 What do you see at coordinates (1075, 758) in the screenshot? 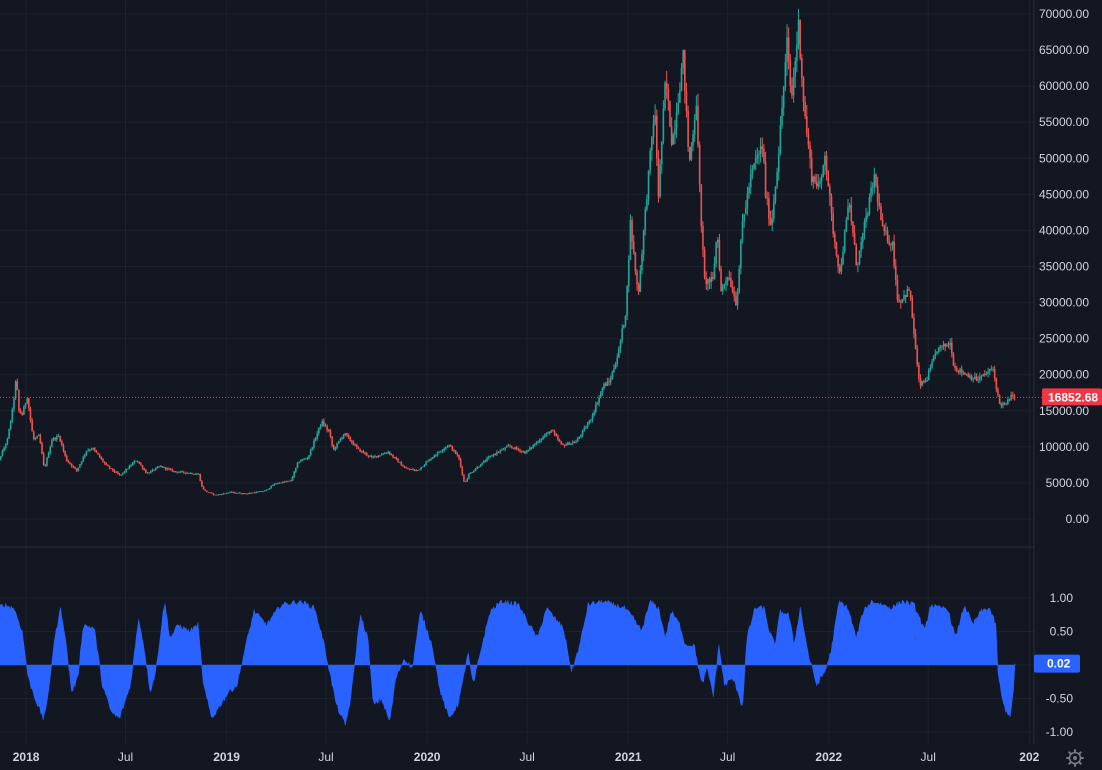
I see `gear-icon` at bounding box center [1075, 758].